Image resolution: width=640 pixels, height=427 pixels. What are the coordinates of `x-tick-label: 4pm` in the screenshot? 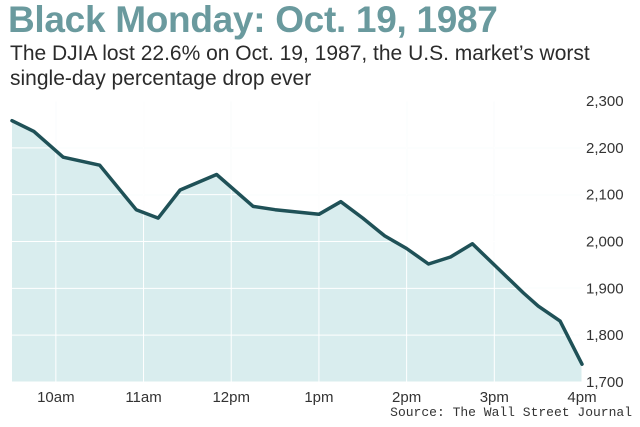 It's located at (581, 397).